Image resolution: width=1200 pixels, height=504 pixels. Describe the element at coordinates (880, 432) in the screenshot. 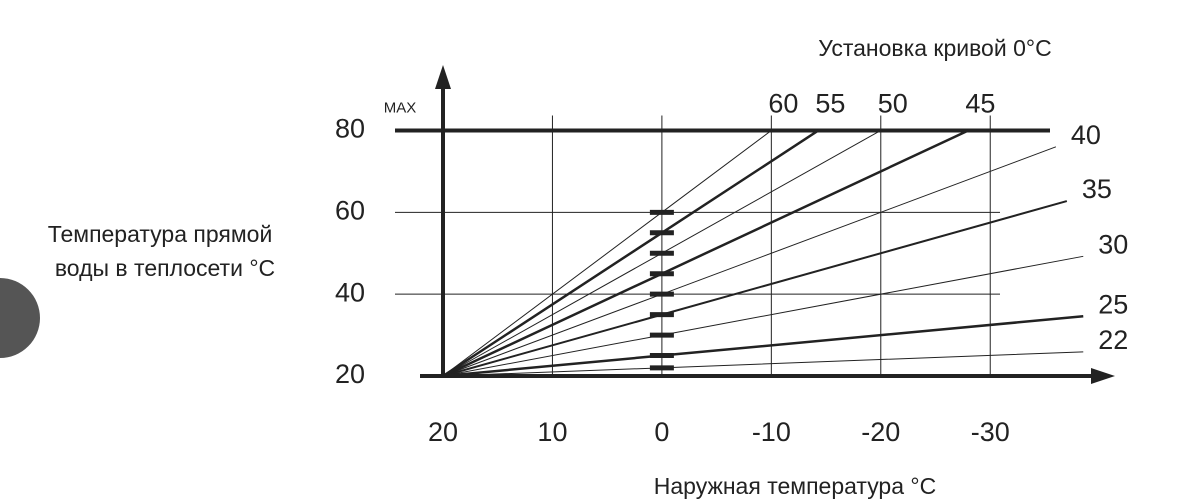

I see `x-tick-label: -20` at that location.